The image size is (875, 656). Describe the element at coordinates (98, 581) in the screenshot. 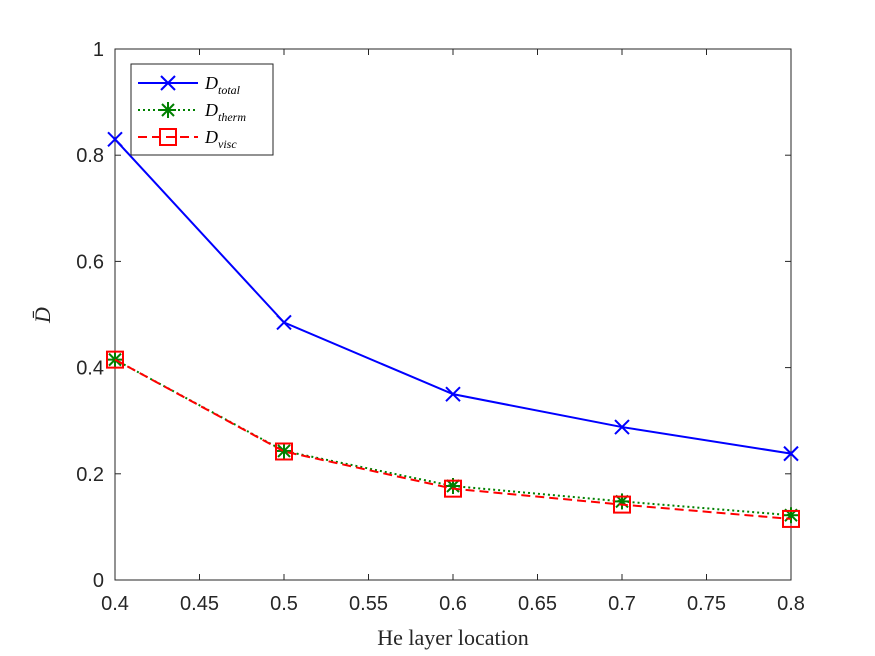

I see `y-tick-label: 0` at that location.